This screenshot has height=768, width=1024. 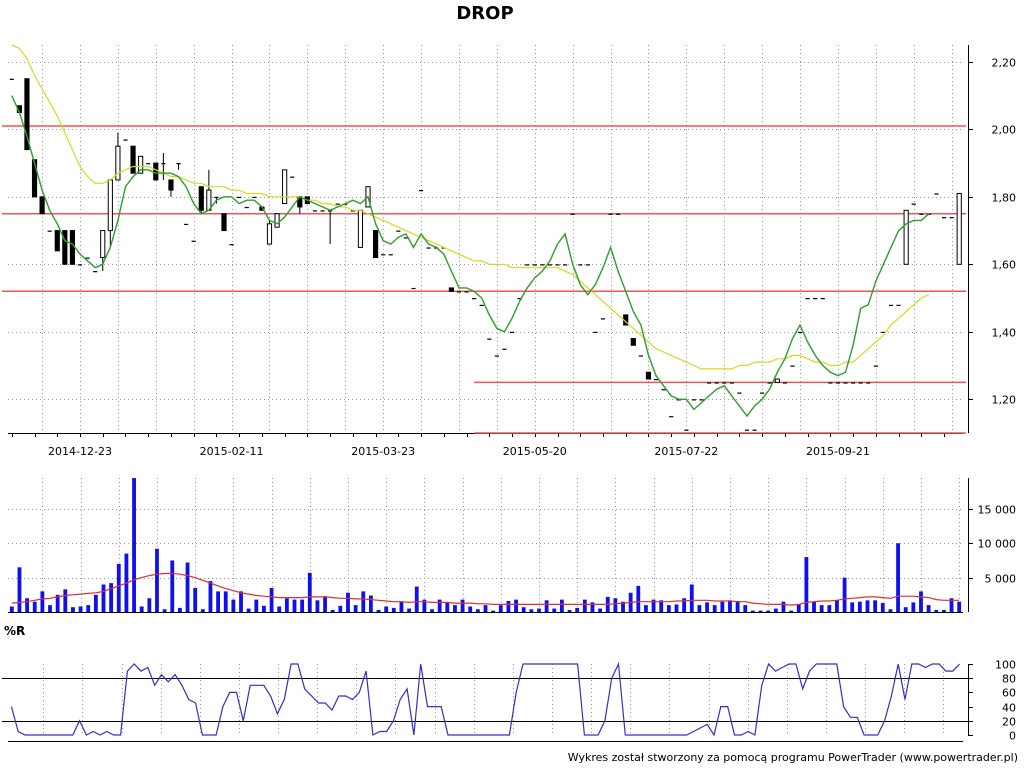 What do you see at coordinates (1009, 708) in the screenshot?
I see `williams-r-y-tick-label: 40` at bounding box center [1009, 708].